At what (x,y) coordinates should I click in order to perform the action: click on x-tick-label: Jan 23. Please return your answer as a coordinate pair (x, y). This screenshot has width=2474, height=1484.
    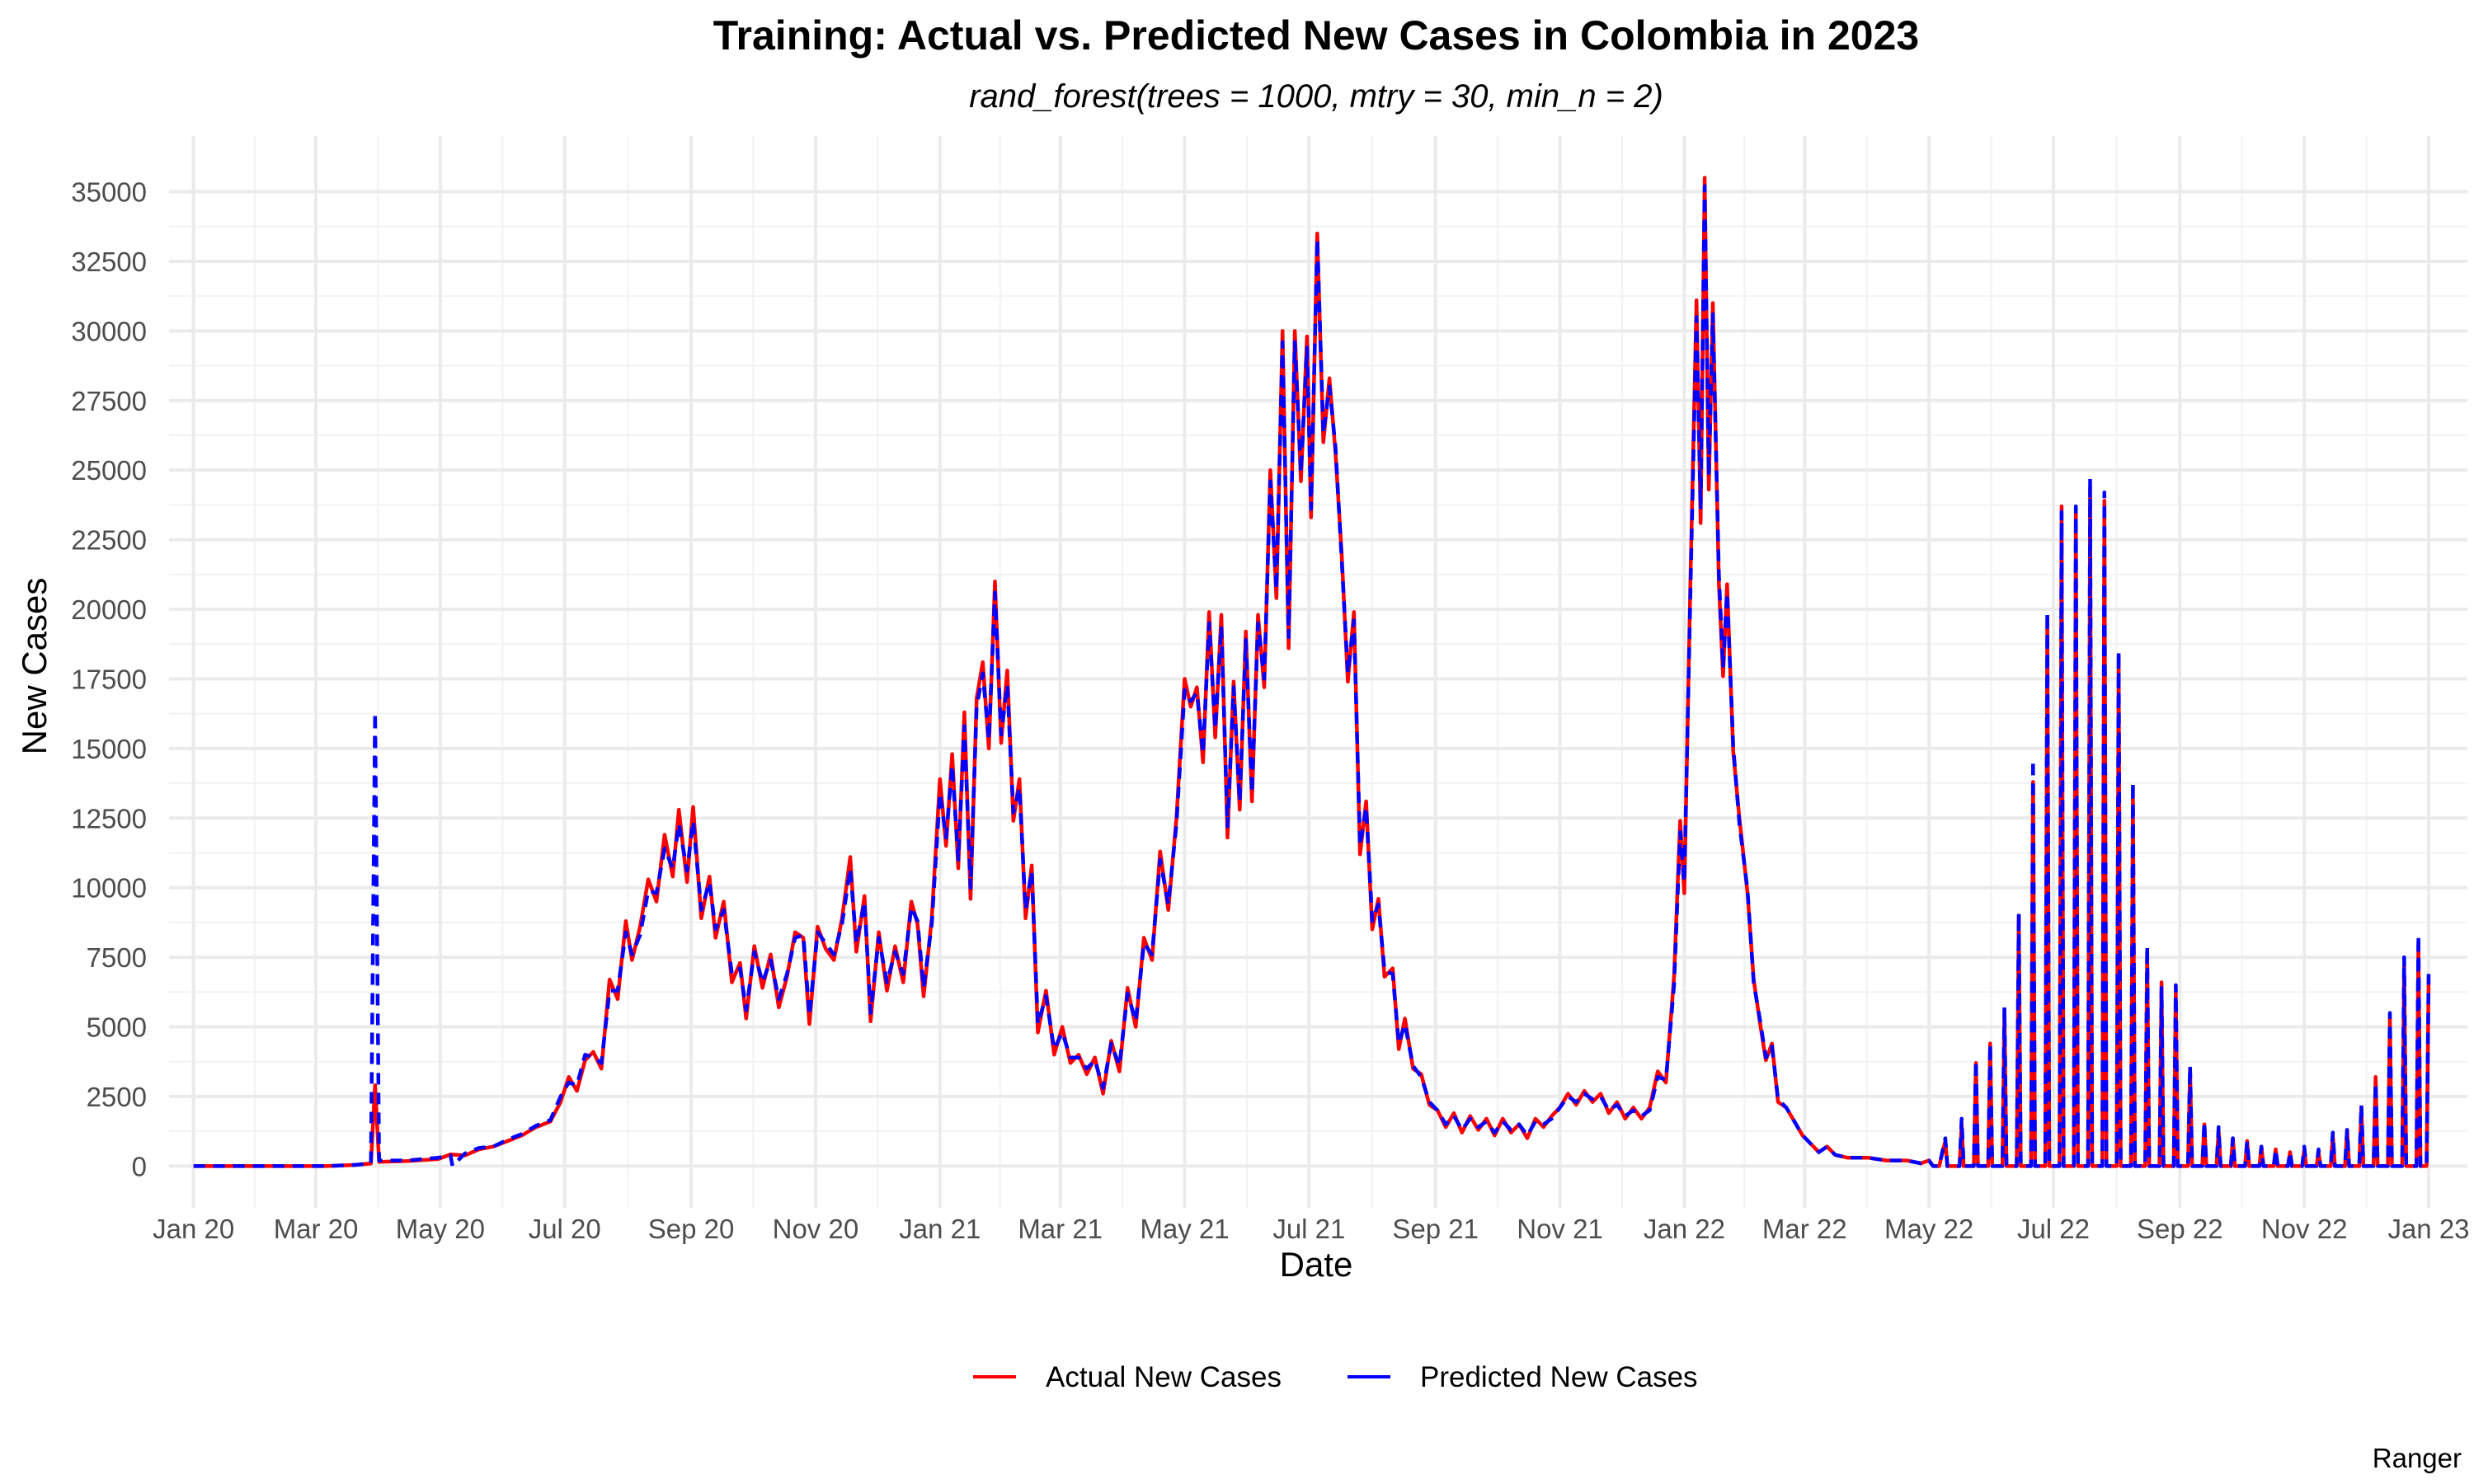
    Looking at the image, I should click on (2428, 1229).